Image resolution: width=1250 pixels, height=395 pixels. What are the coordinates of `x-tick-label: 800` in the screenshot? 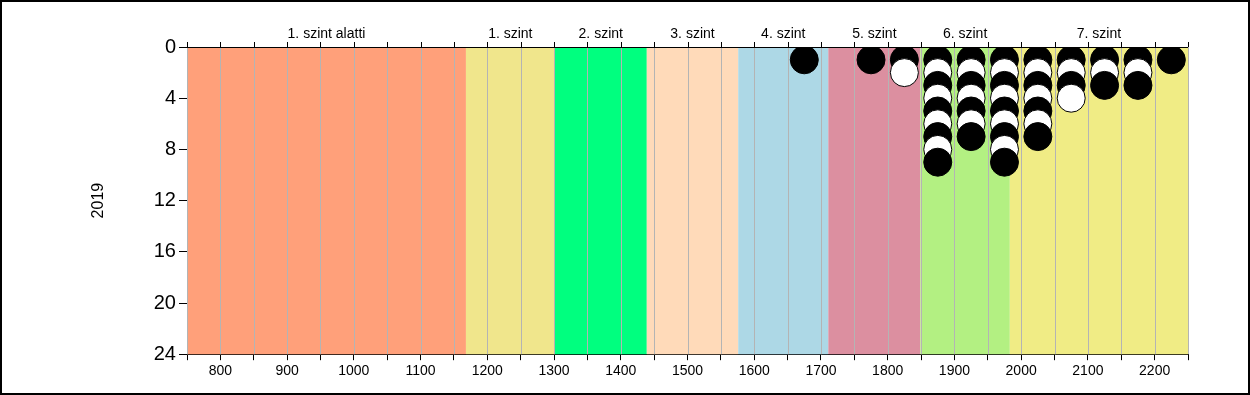 It's located at (220, 370).